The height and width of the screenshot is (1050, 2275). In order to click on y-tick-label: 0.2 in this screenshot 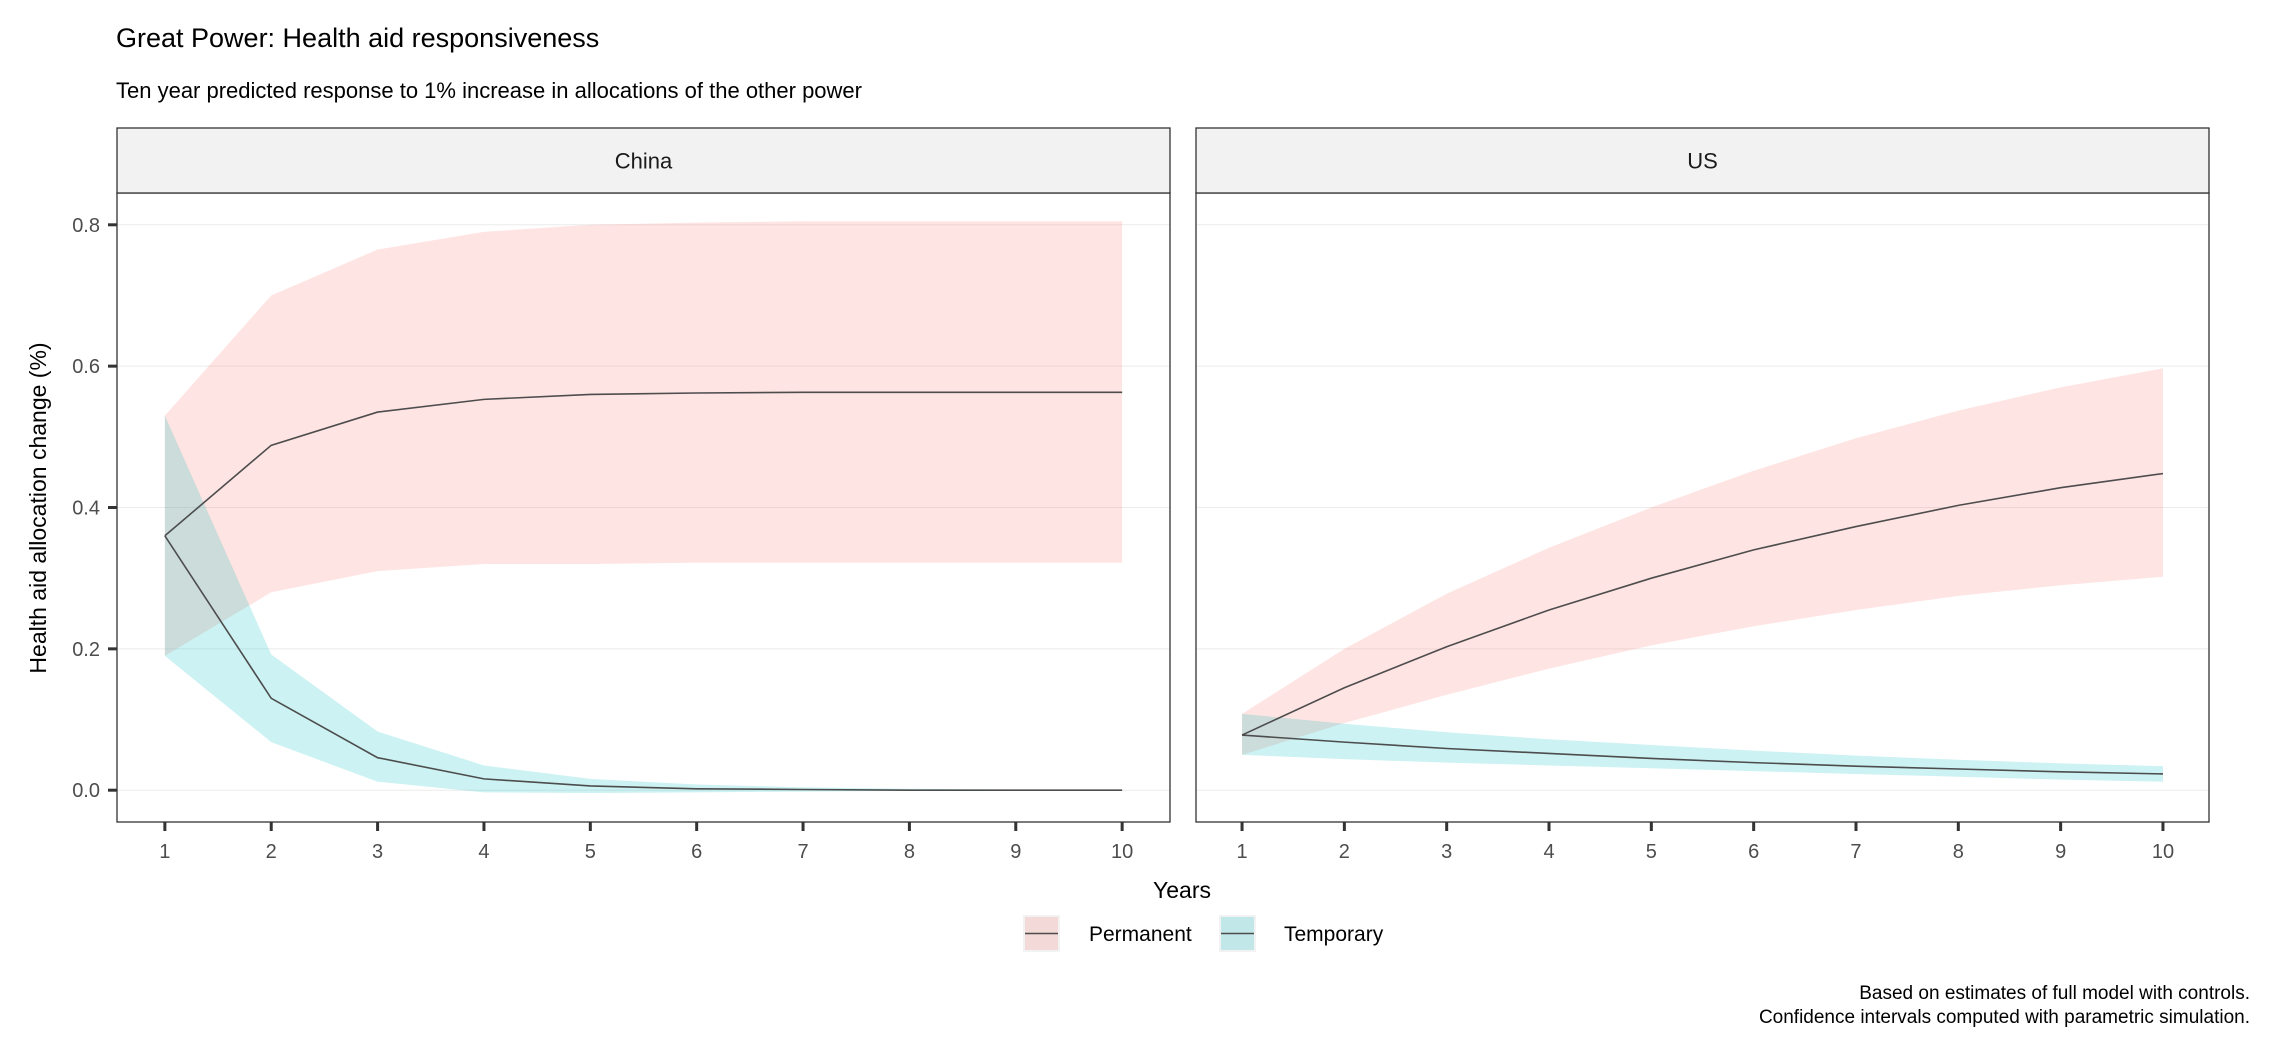, I will do `click(86, 650)`.